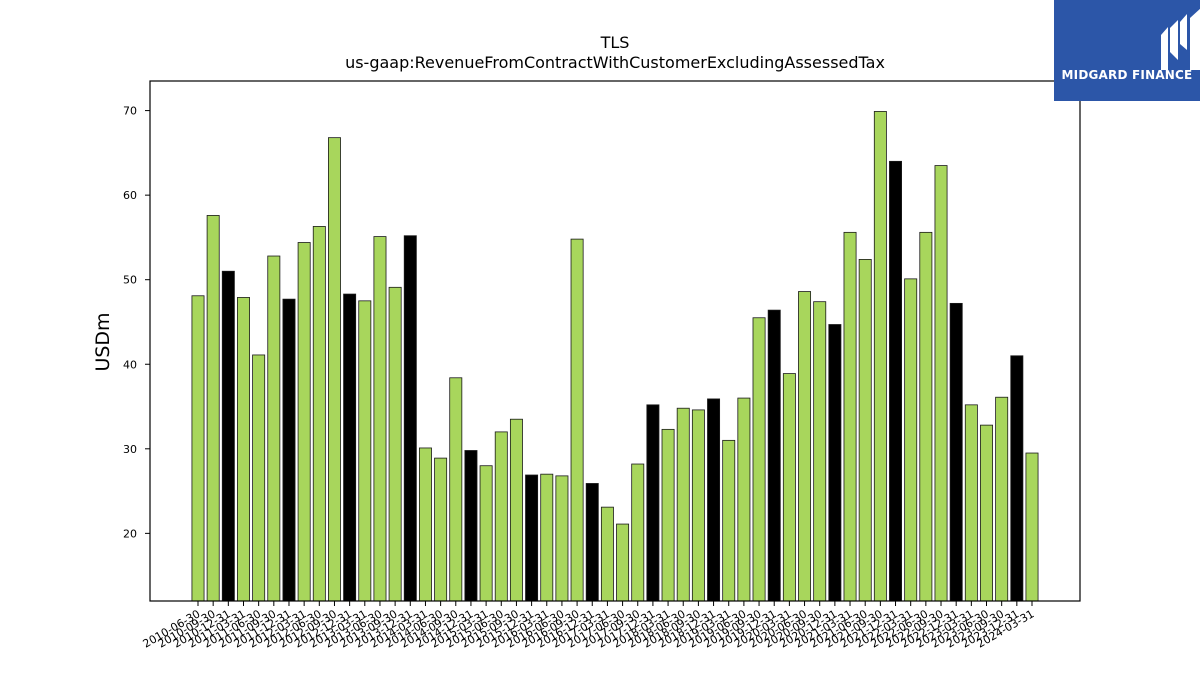  What do you see at coordinates (1180, 39) in the screenshot?
I see `midgard-m-logo-icon` at bounding box center [1180, 39].